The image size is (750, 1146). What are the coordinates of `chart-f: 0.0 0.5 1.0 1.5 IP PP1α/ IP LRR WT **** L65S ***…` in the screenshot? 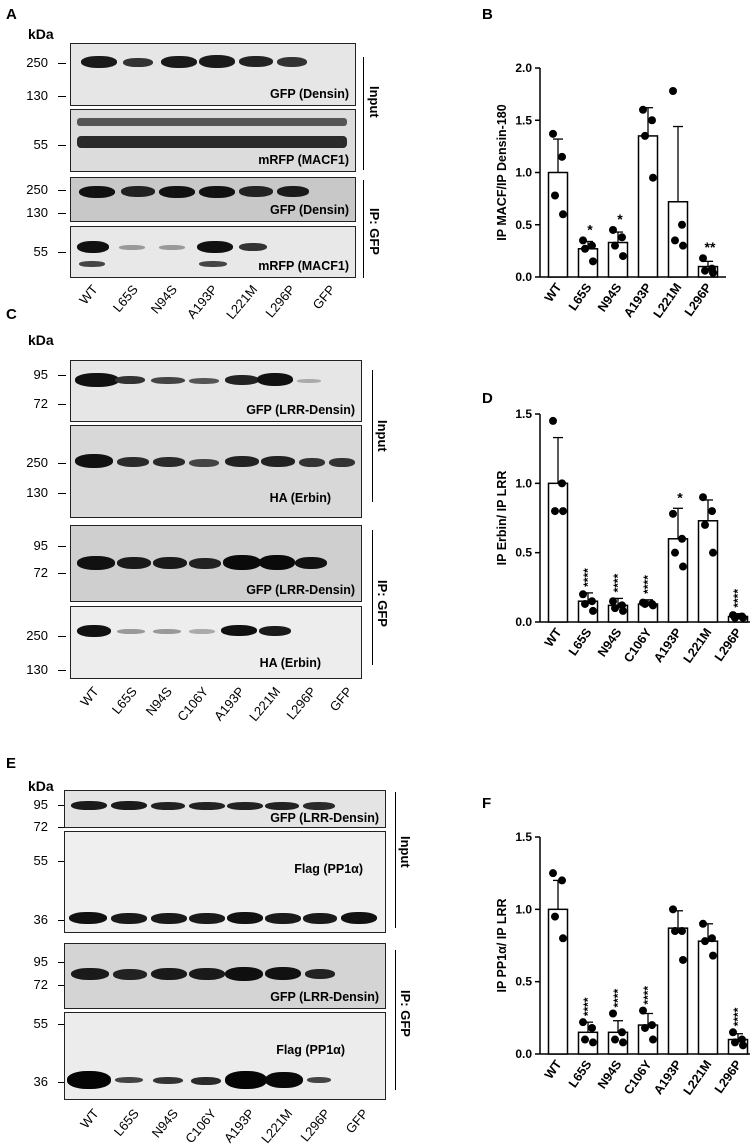 It's located at (622, 964).